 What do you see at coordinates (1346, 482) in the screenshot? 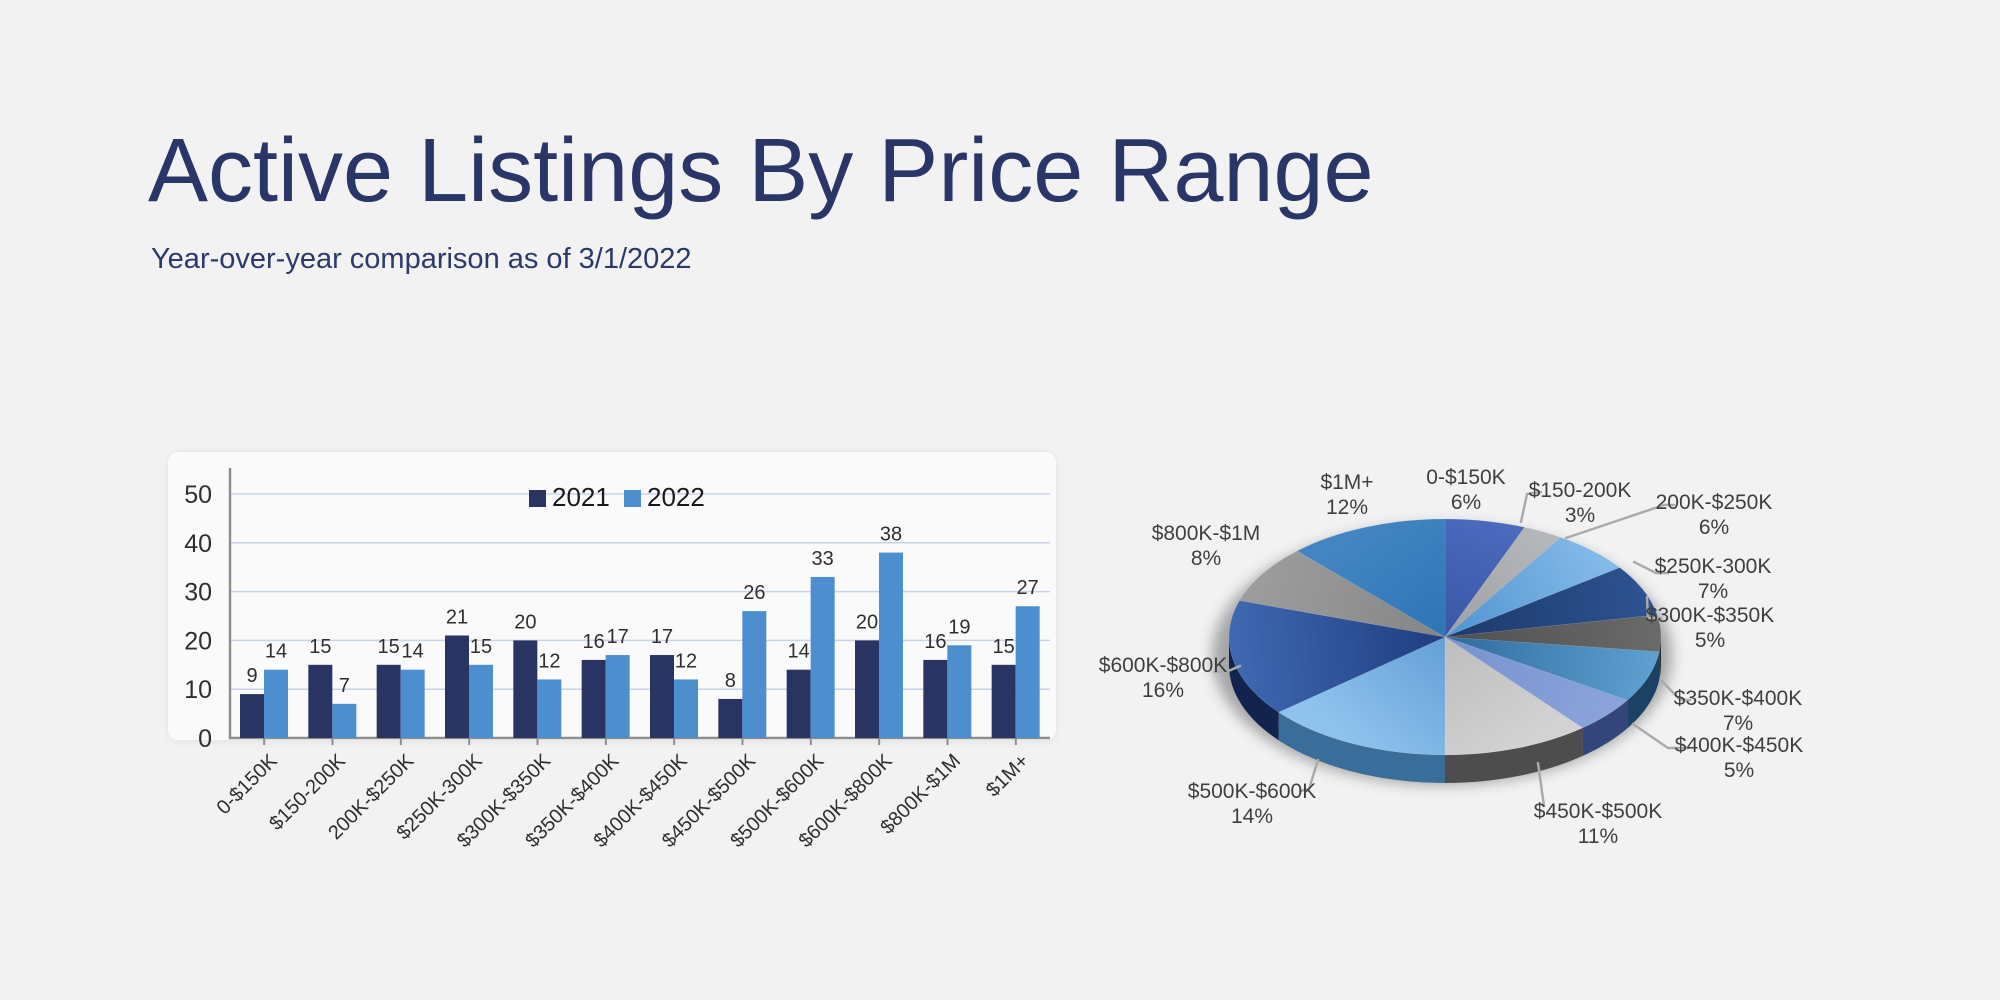
I see `pie-label-range: $1M+` at bounding box center [1346, 482].